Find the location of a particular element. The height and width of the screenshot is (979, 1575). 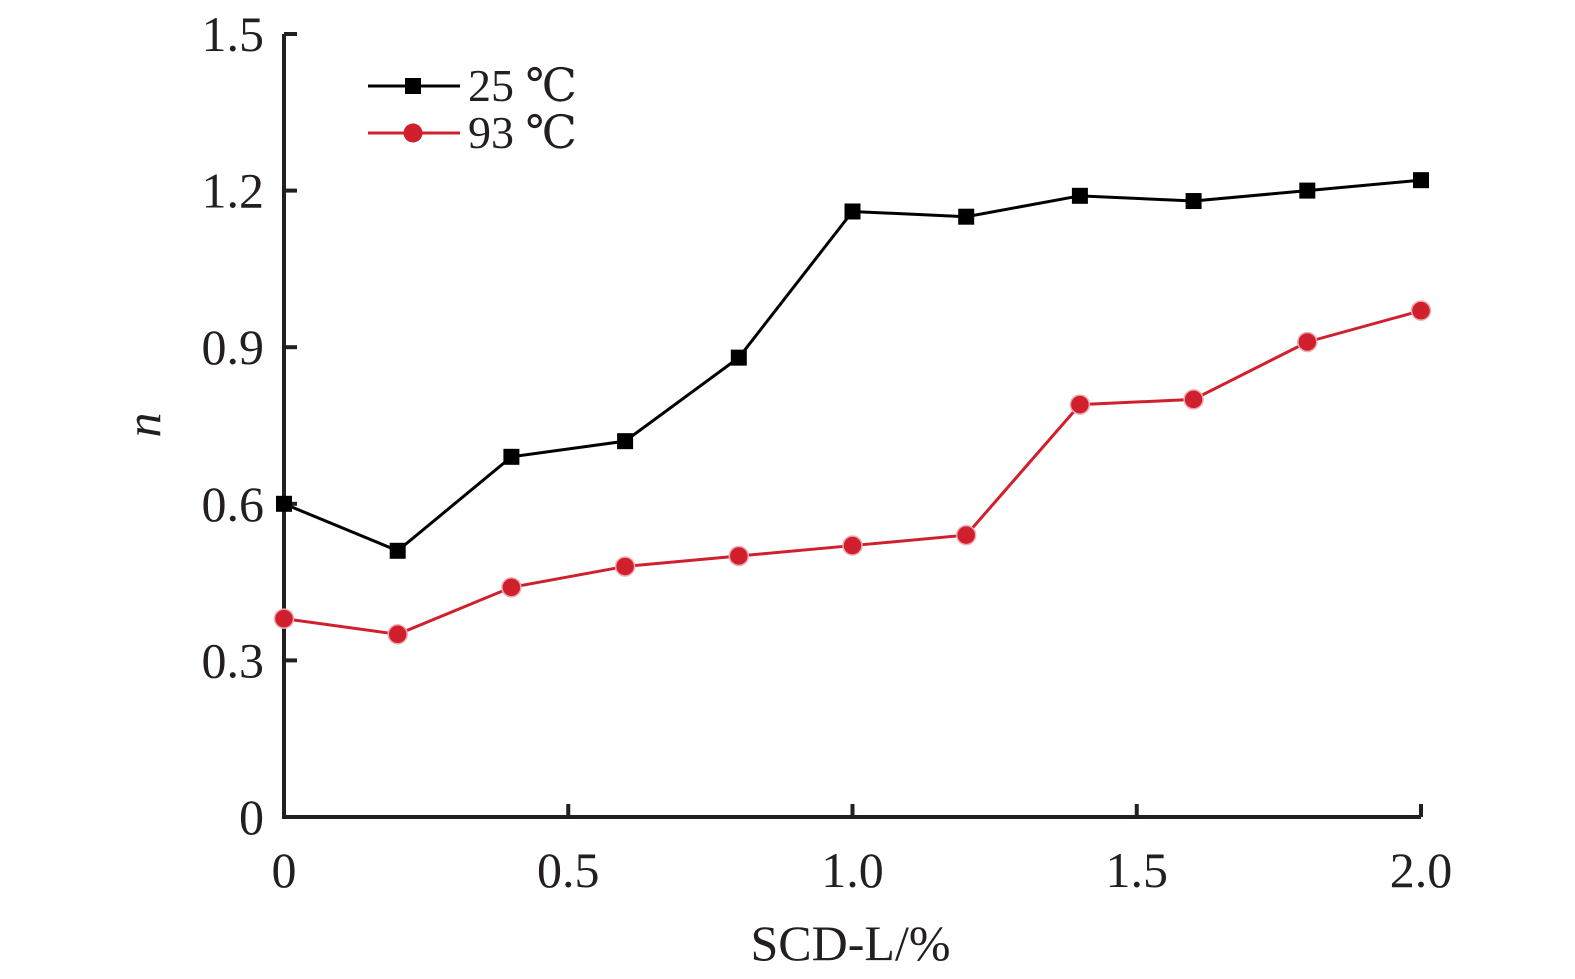

x-axis-ticks: 0 0.5 1.0 1.5 2.0 is located at coordinates (862, 851).